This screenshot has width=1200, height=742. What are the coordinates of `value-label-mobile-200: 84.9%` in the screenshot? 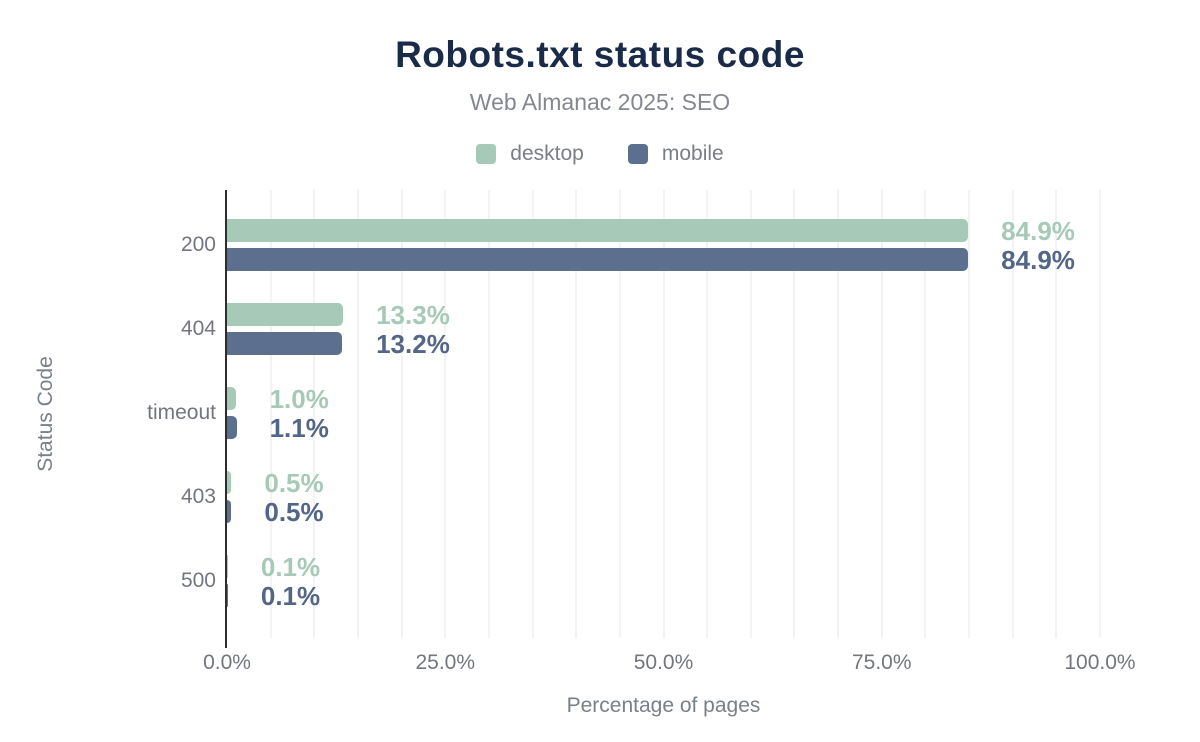 It's located at (1038, 259).